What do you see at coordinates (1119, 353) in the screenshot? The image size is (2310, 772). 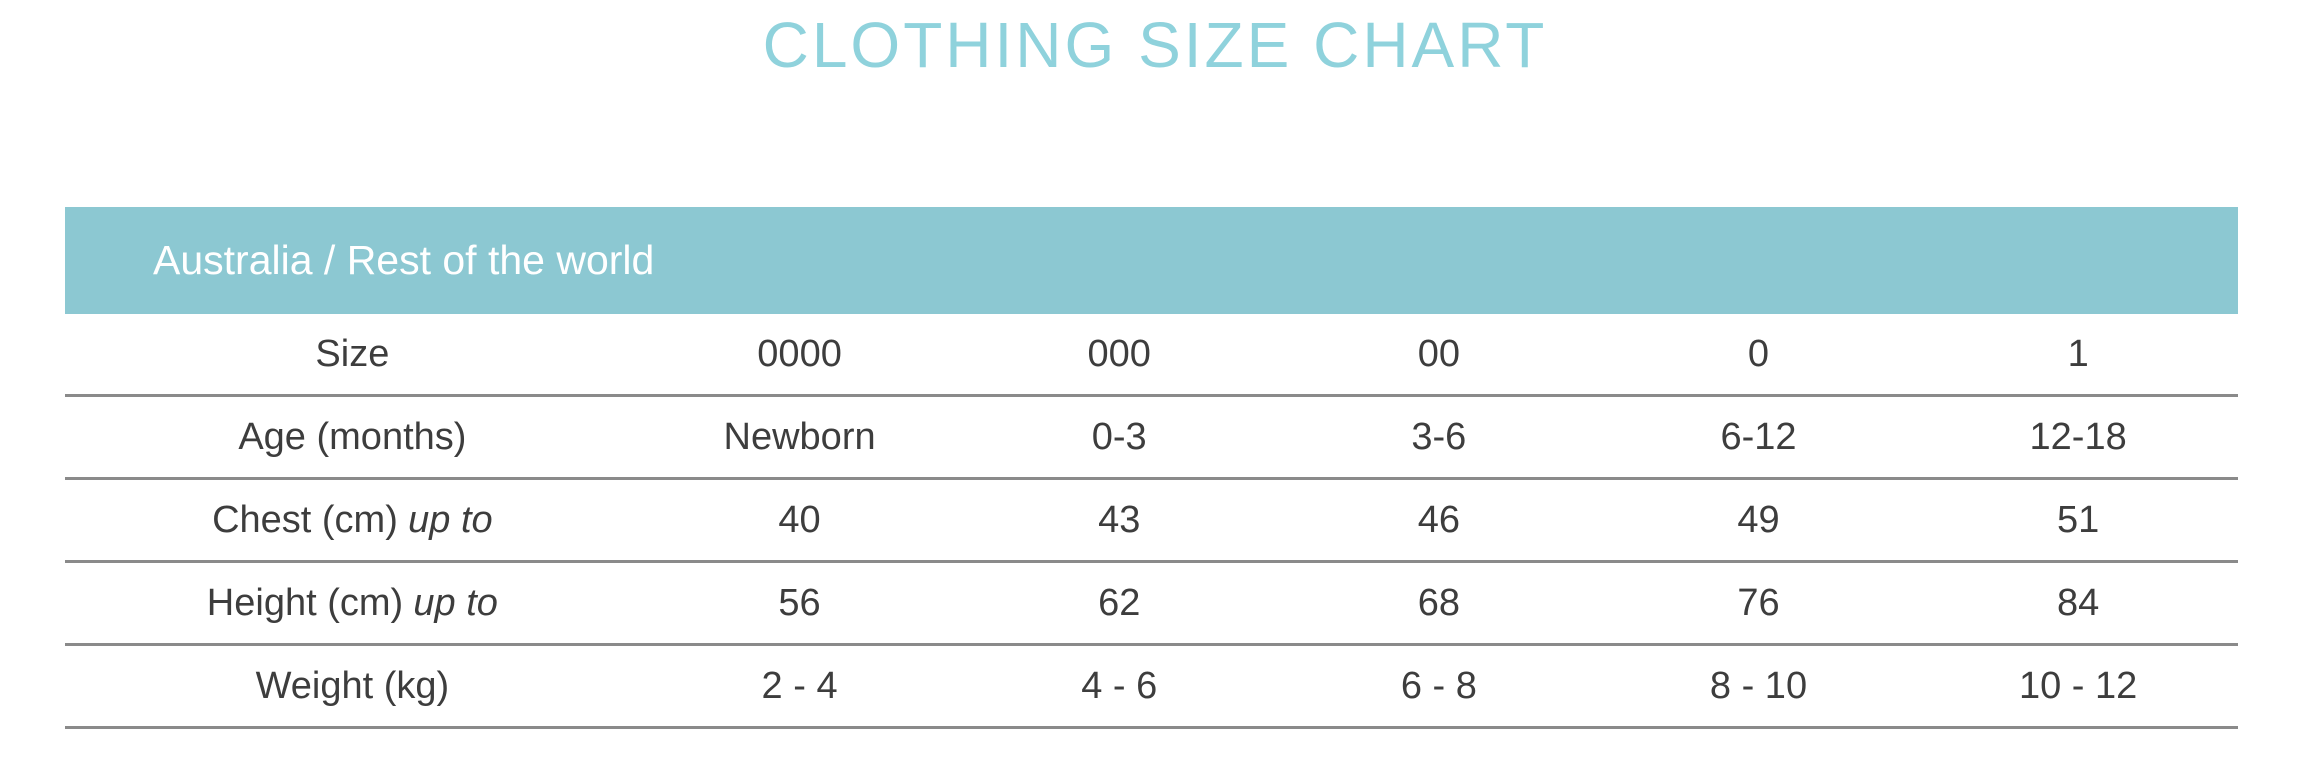 I see `size-value-000: 000` at bounding box center [1119, 353].